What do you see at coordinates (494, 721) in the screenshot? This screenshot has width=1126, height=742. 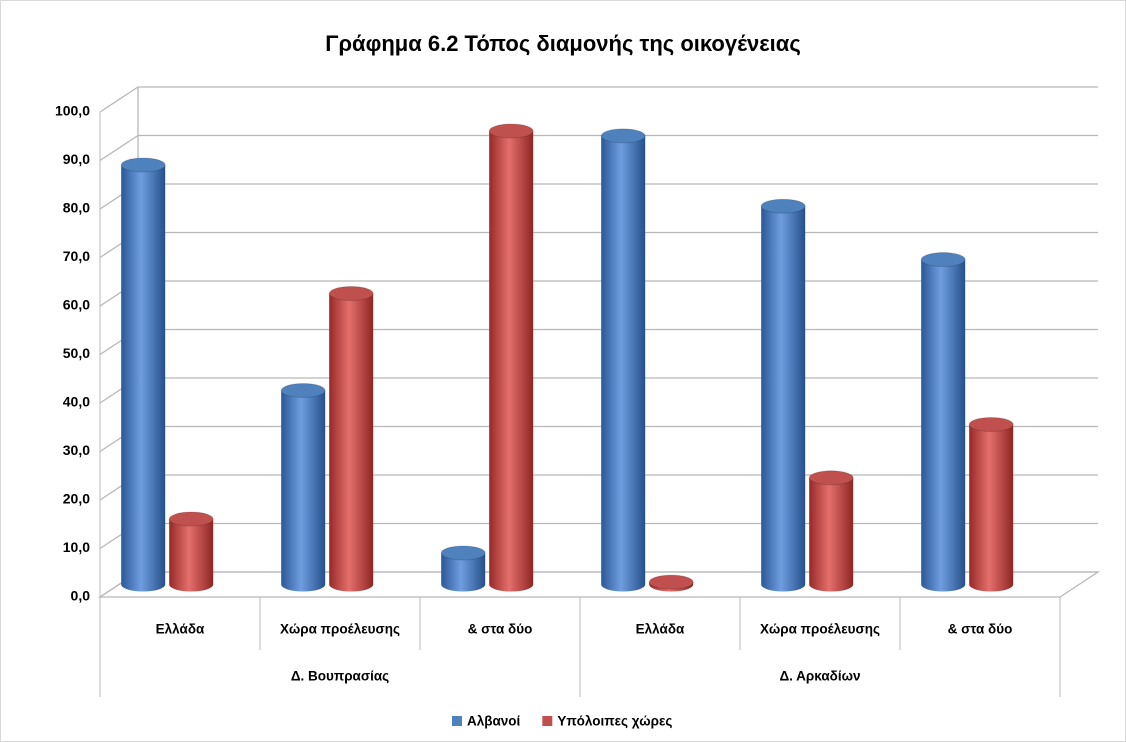 I see `legend-label: Αλβανοί` at bounding box center [494, 721].